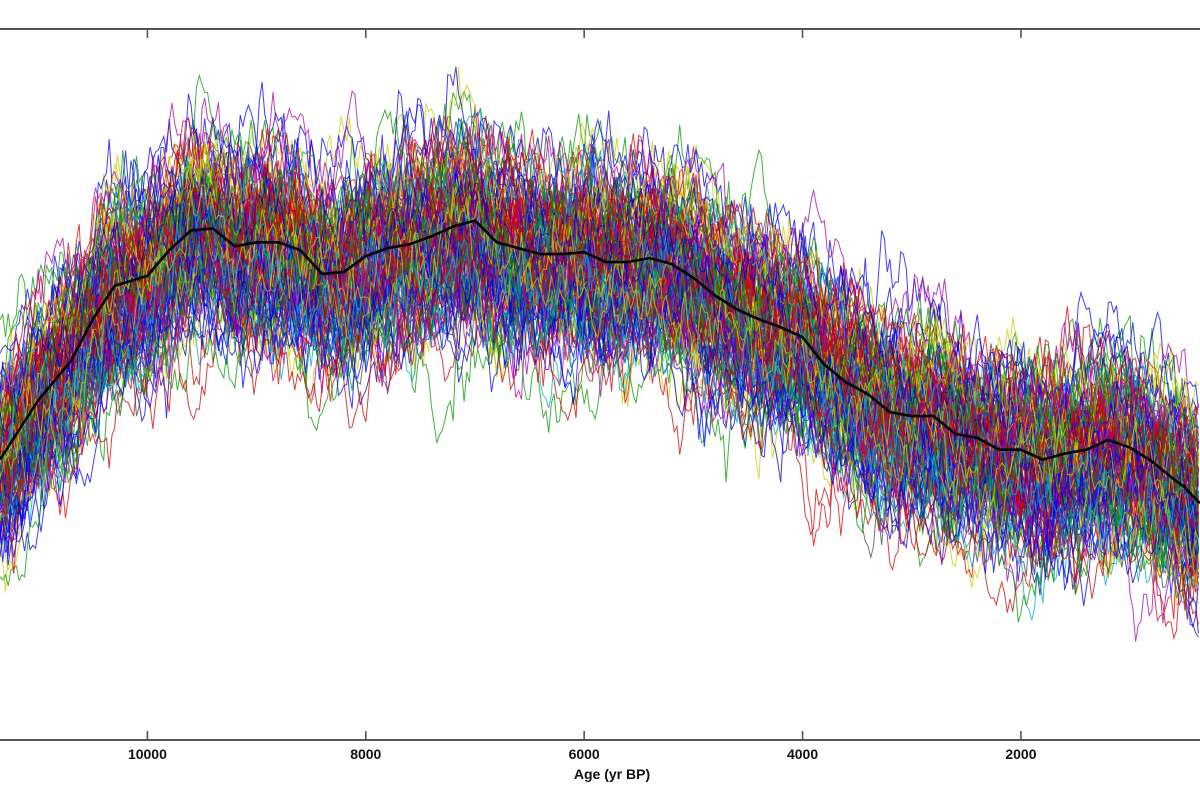  What do you see at coordinates (147, 754) in the screenshot?
I see `x-tick-label: 10000` at bounding box center [147, 754].